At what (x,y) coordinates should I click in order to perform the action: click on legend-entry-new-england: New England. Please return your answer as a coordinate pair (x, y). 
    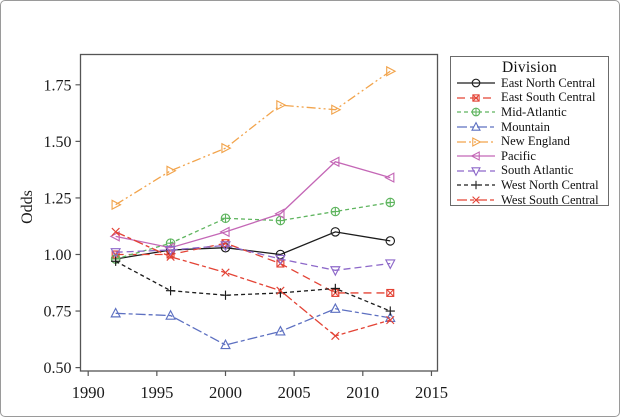
    Looking at the image, I should click on (529, 141).